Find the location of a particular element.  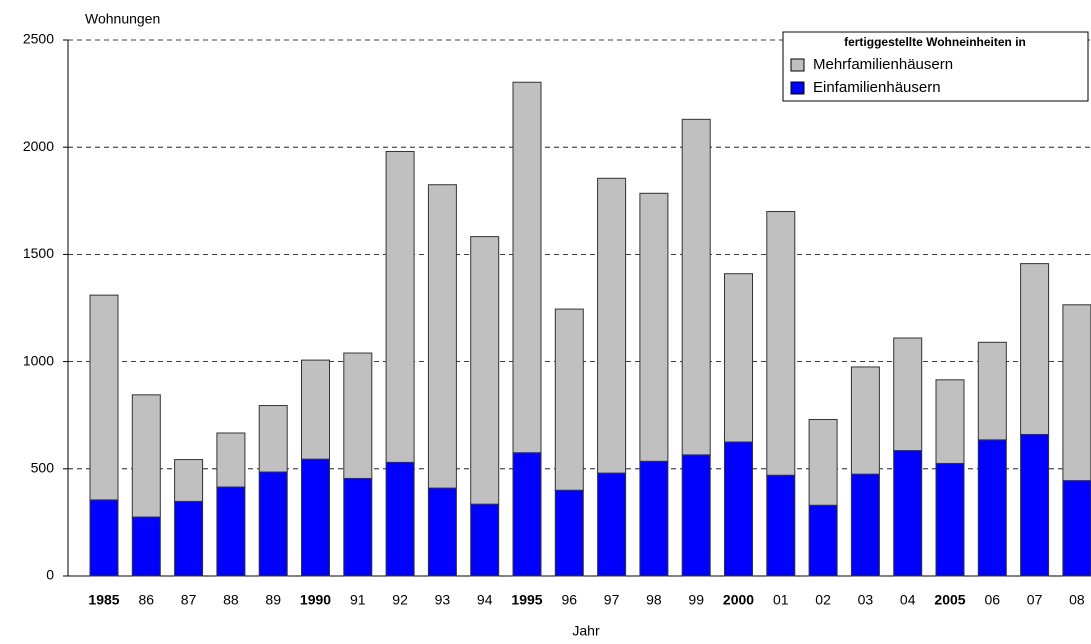

y-tick-label: 2500 is located at coordinates (38, 39).